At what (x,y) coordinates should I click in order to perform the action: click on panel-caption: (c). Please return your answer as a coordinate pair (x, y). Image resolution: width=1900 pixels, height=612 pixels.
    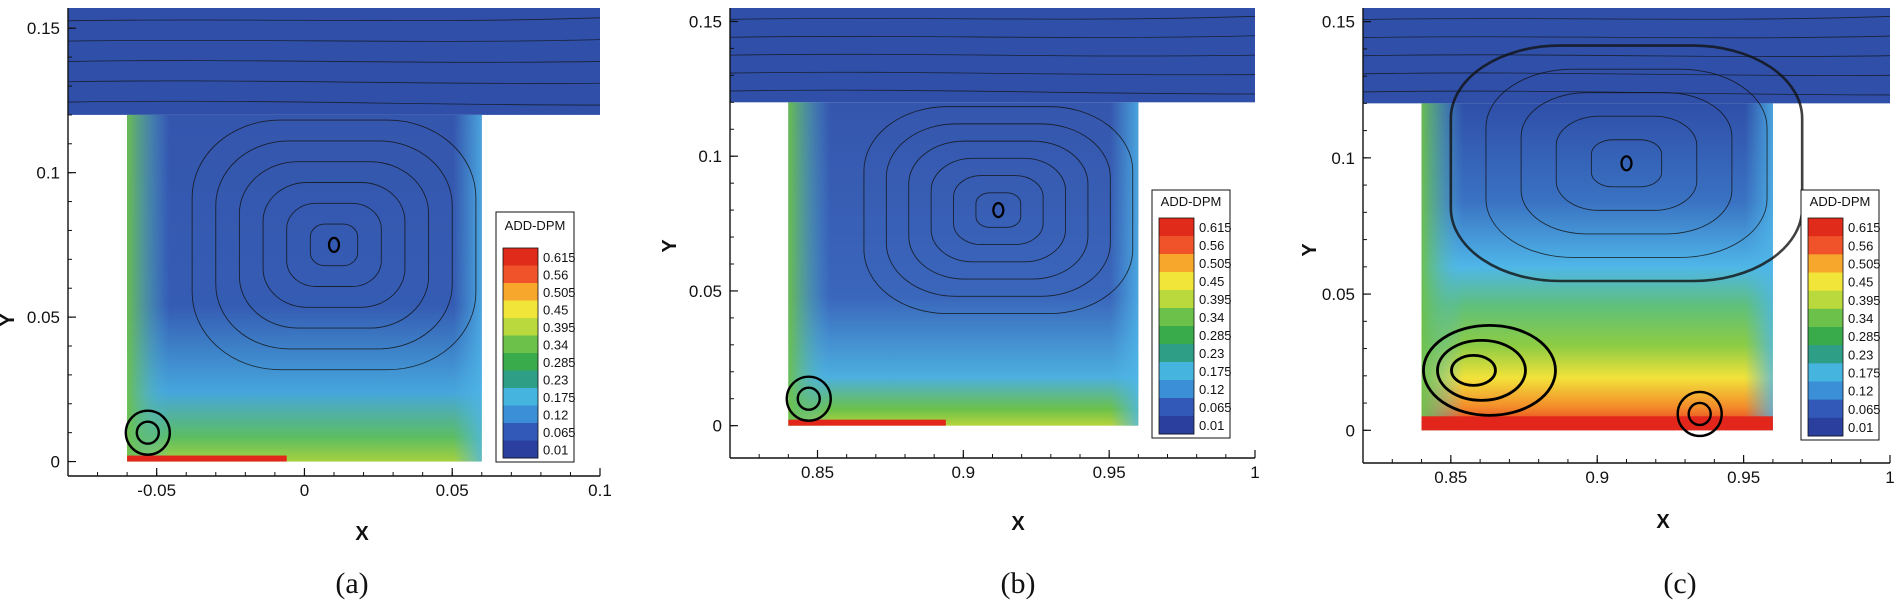
    Looking at the image, I should click on (1679, 583).